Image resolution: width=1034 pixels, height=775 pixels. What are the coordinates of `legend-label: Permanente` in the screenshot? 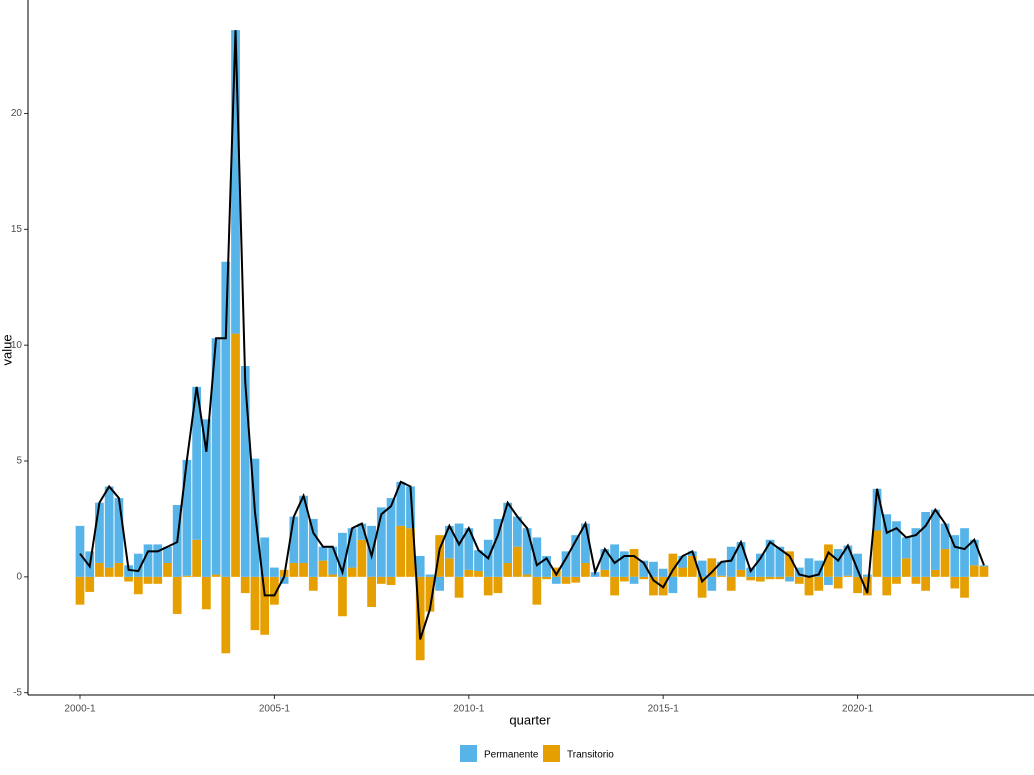 It's located at (511, 755).